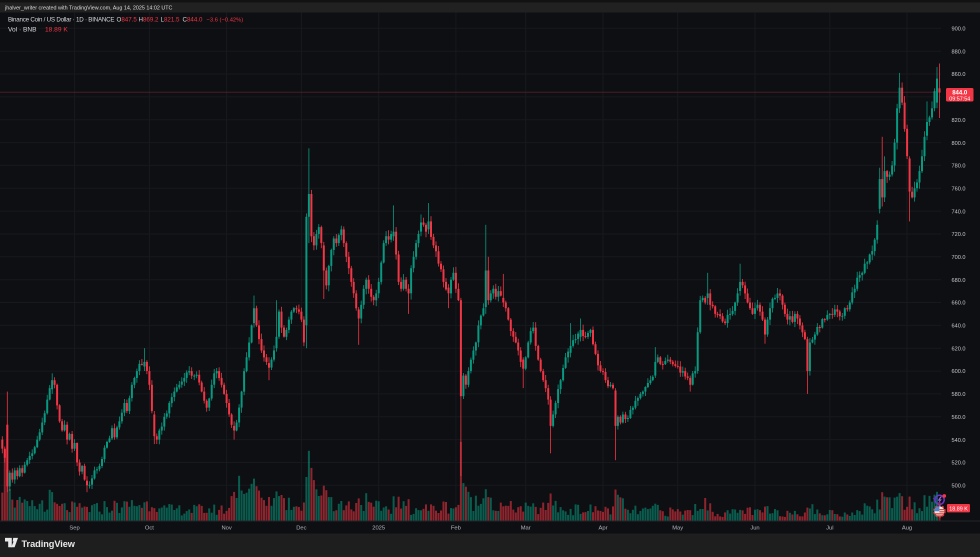 This screenshot has height=557, width=980. What do you see at coordinates (960, 94) in the screenshot?
I see `svg-text: 844.0` at bounding box center [960, 94].